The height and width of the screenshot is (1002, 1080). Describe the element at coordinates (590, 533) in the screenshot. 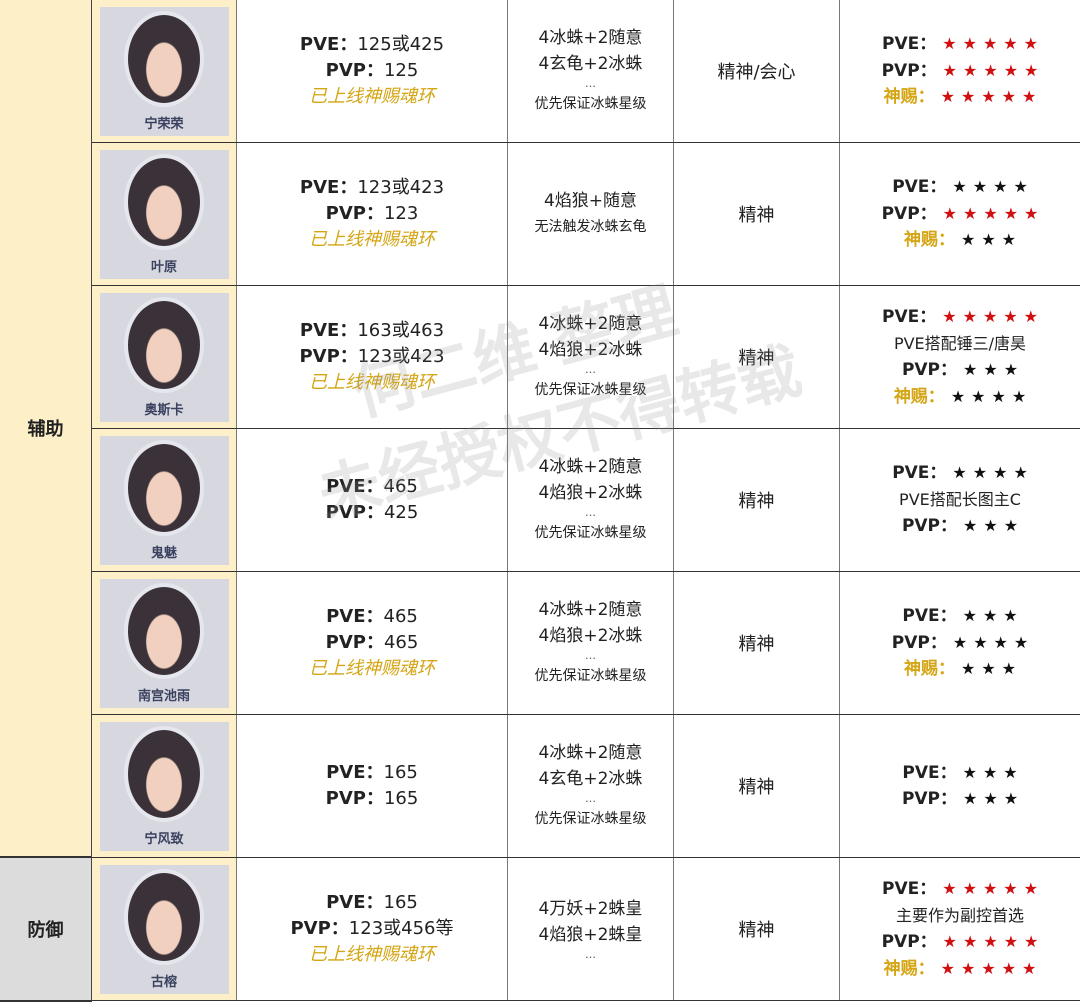

I see `set-line: 优先保证冰蛛星级` at that location.